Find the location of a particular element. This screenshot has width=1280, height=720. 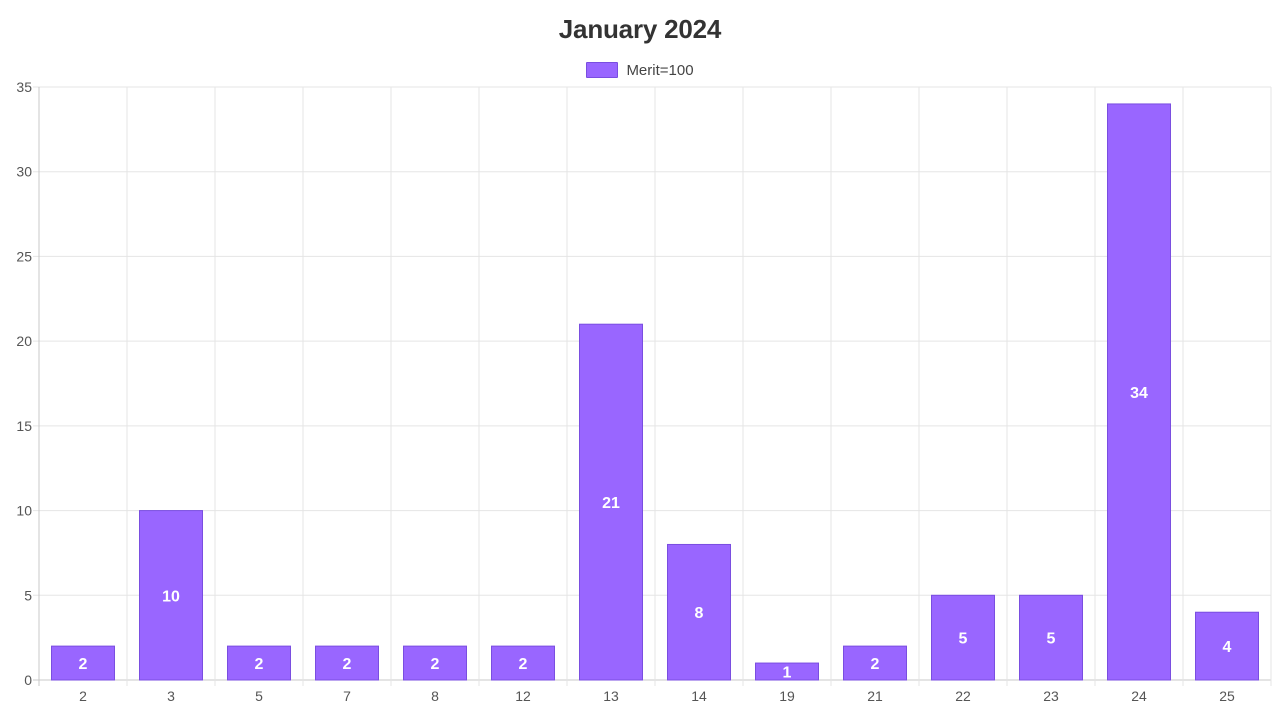

legend-swatch is located at coordinates (602, 70).